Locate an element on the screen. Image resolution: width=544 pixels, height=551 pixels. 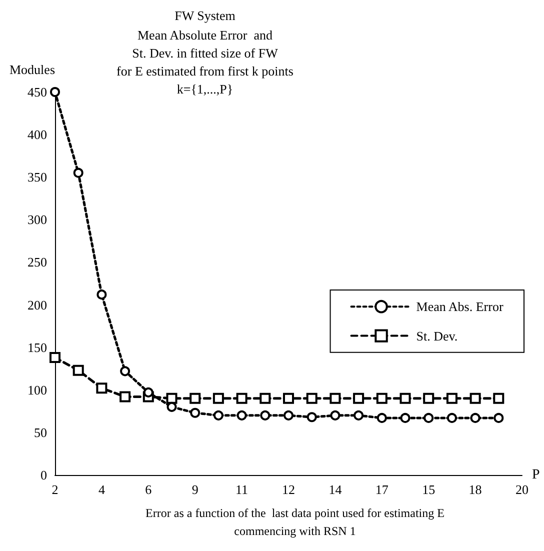
x-tick-label: 4 is located at coordinates (102, 489).